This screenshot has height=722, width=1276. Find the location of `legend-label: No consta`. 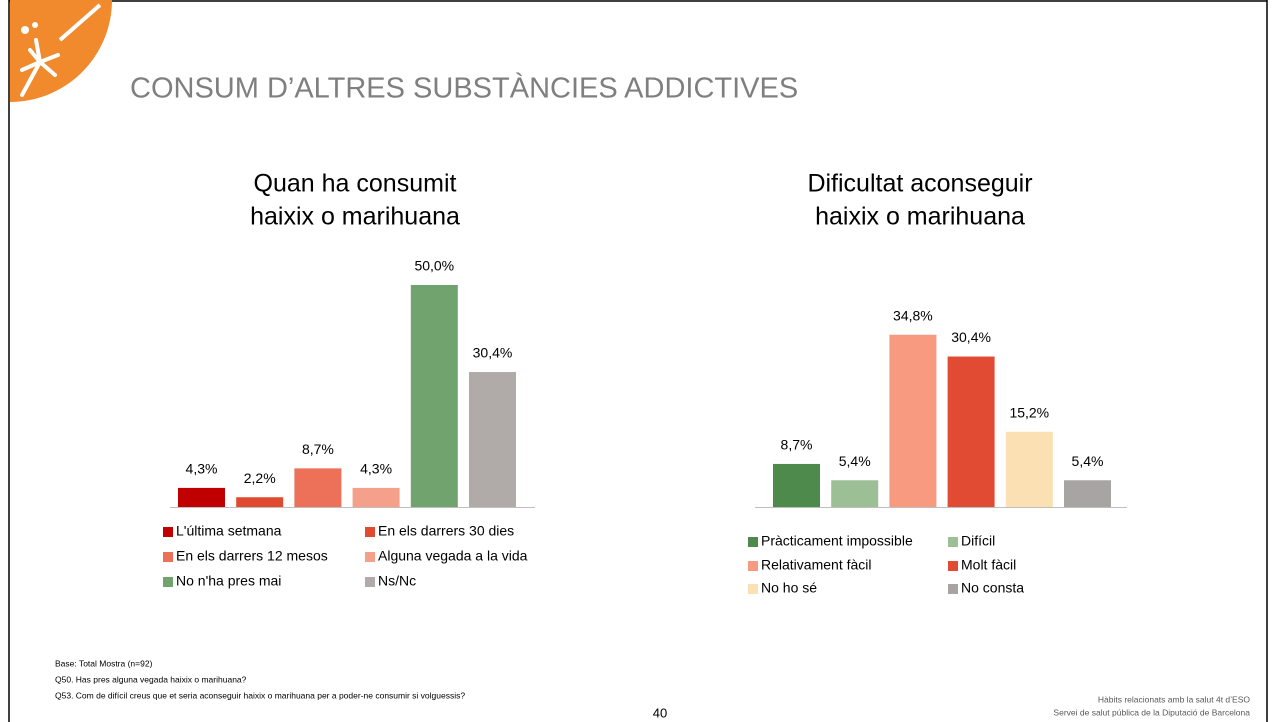

legend-label: No consta is located at coordinates (992, 588).